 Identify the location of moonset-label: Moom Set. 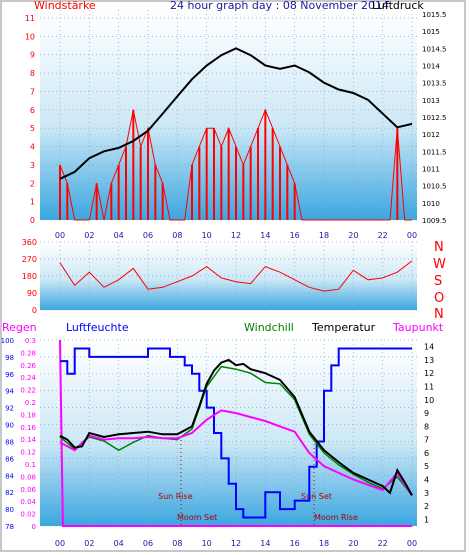
(197, 517).